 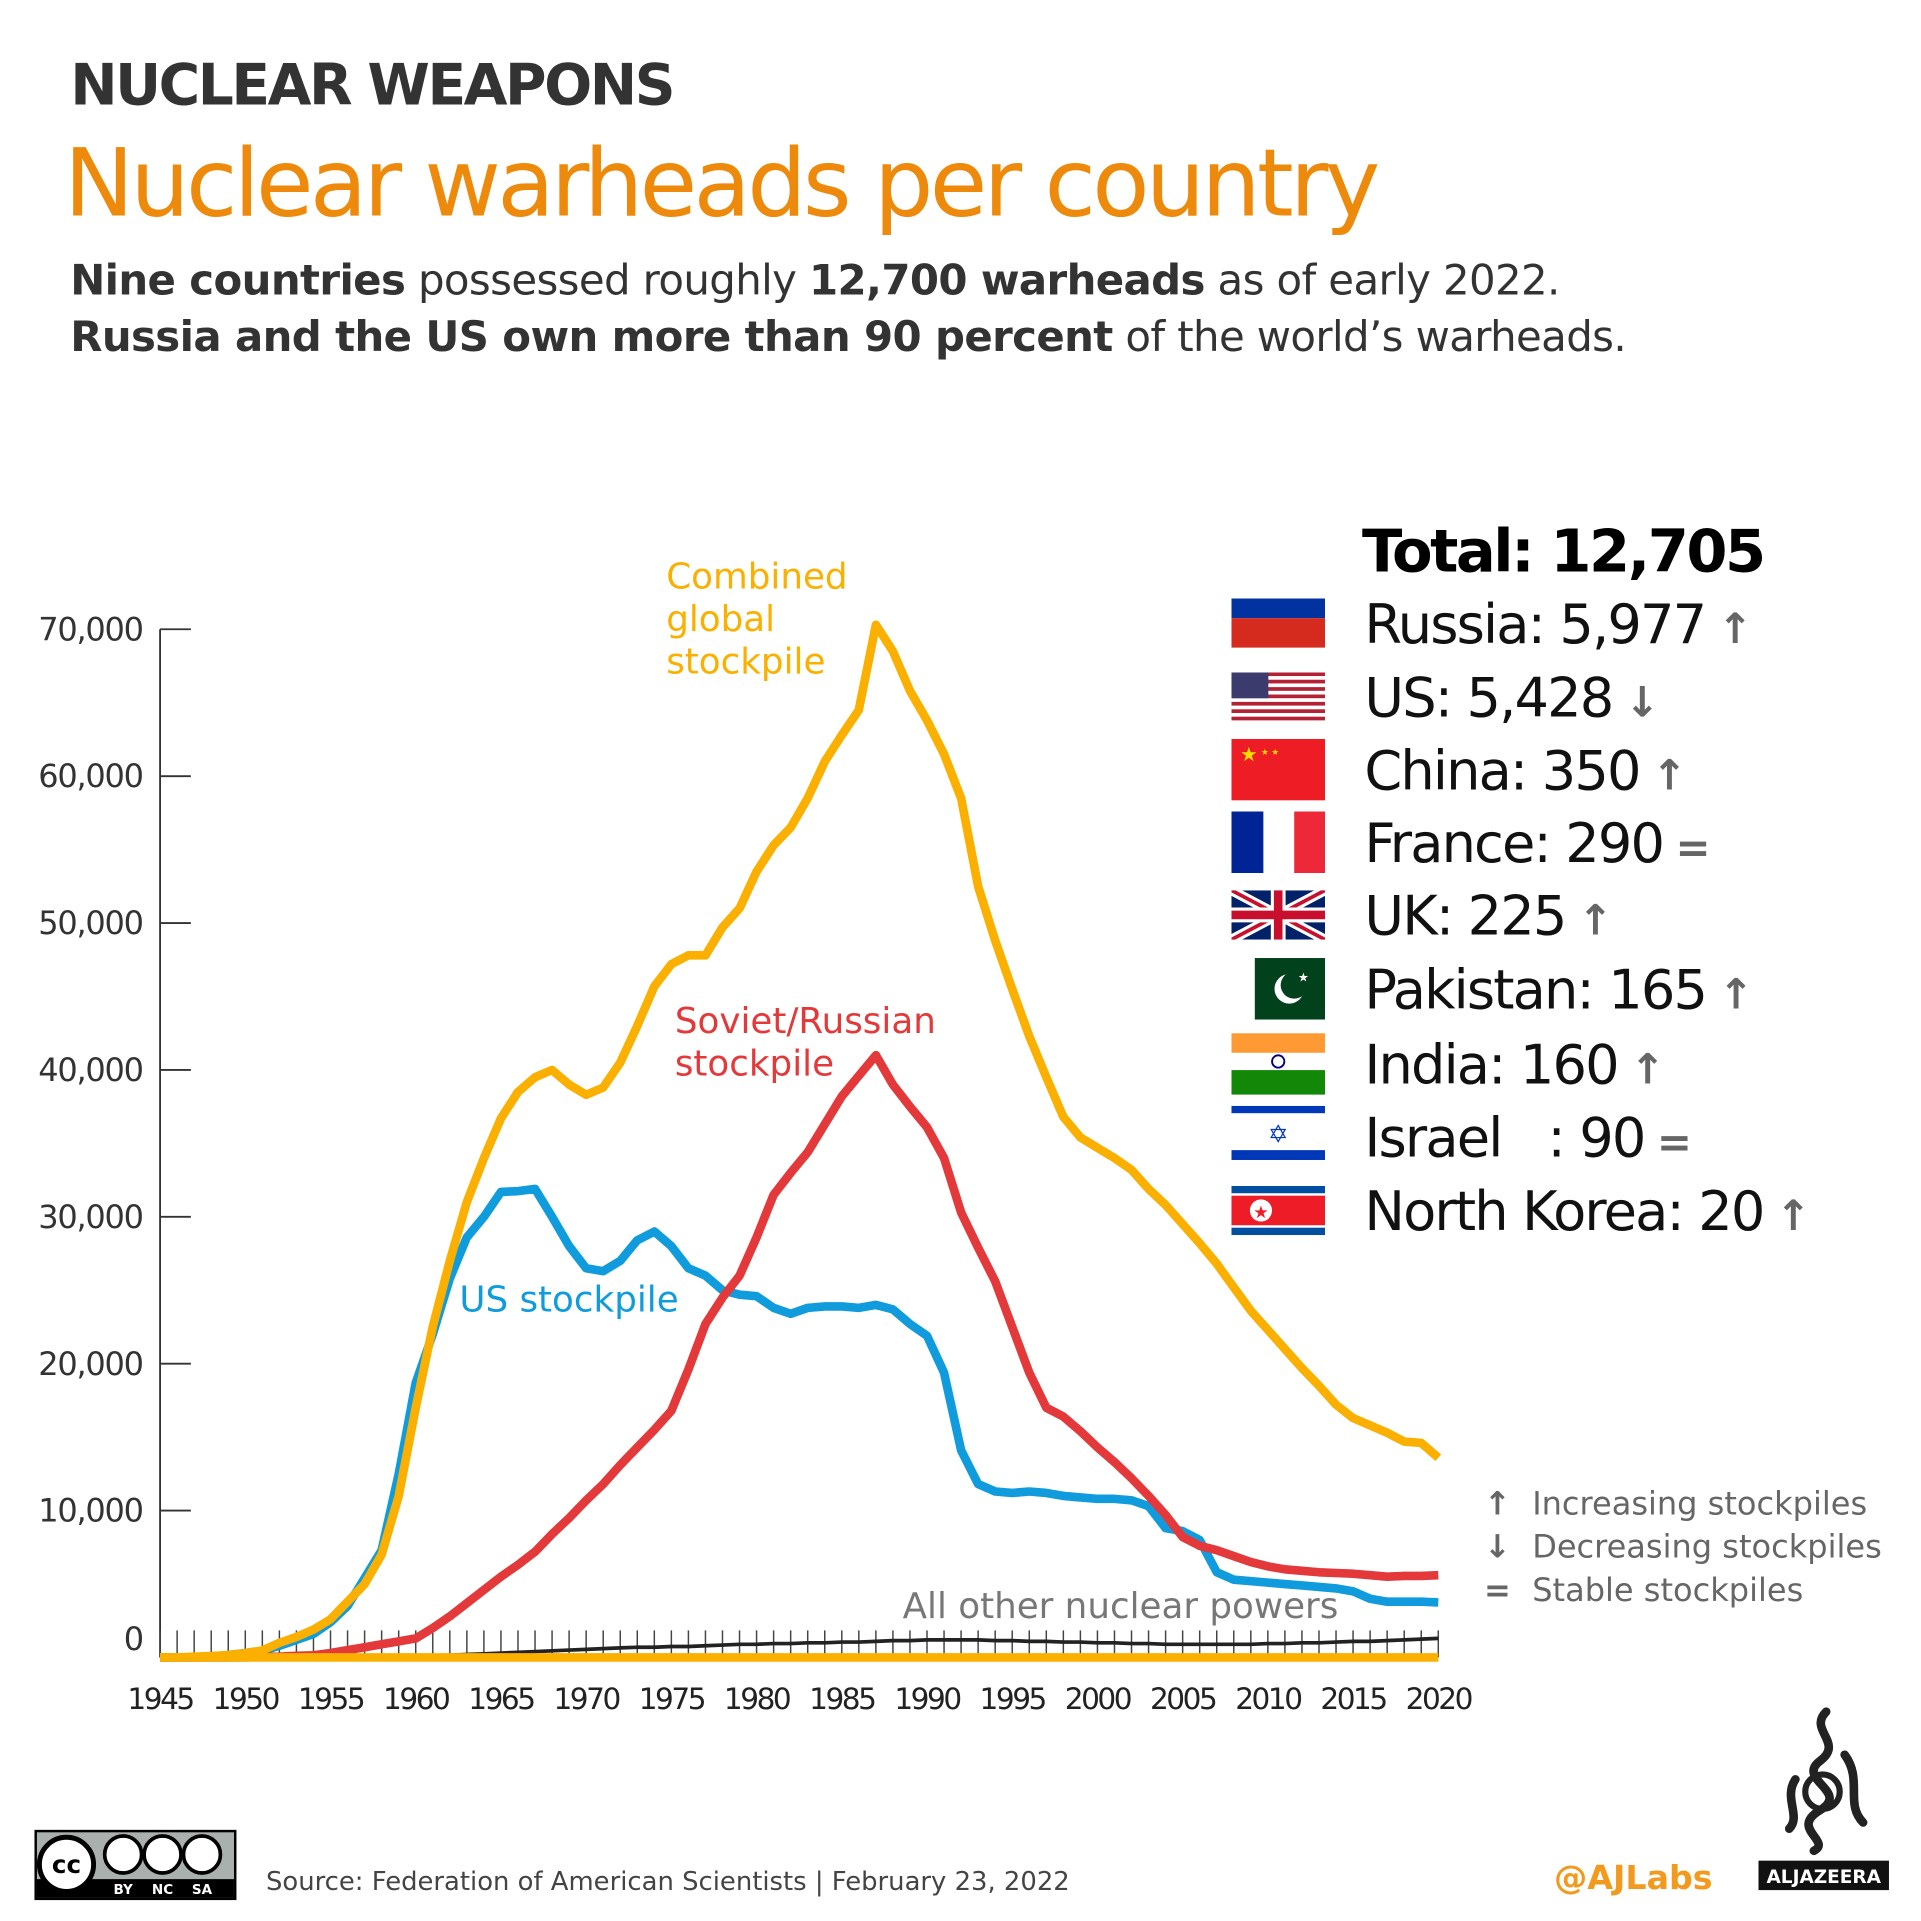 I want to click on description-run: possessed roughly, so click(x=607, y=281).